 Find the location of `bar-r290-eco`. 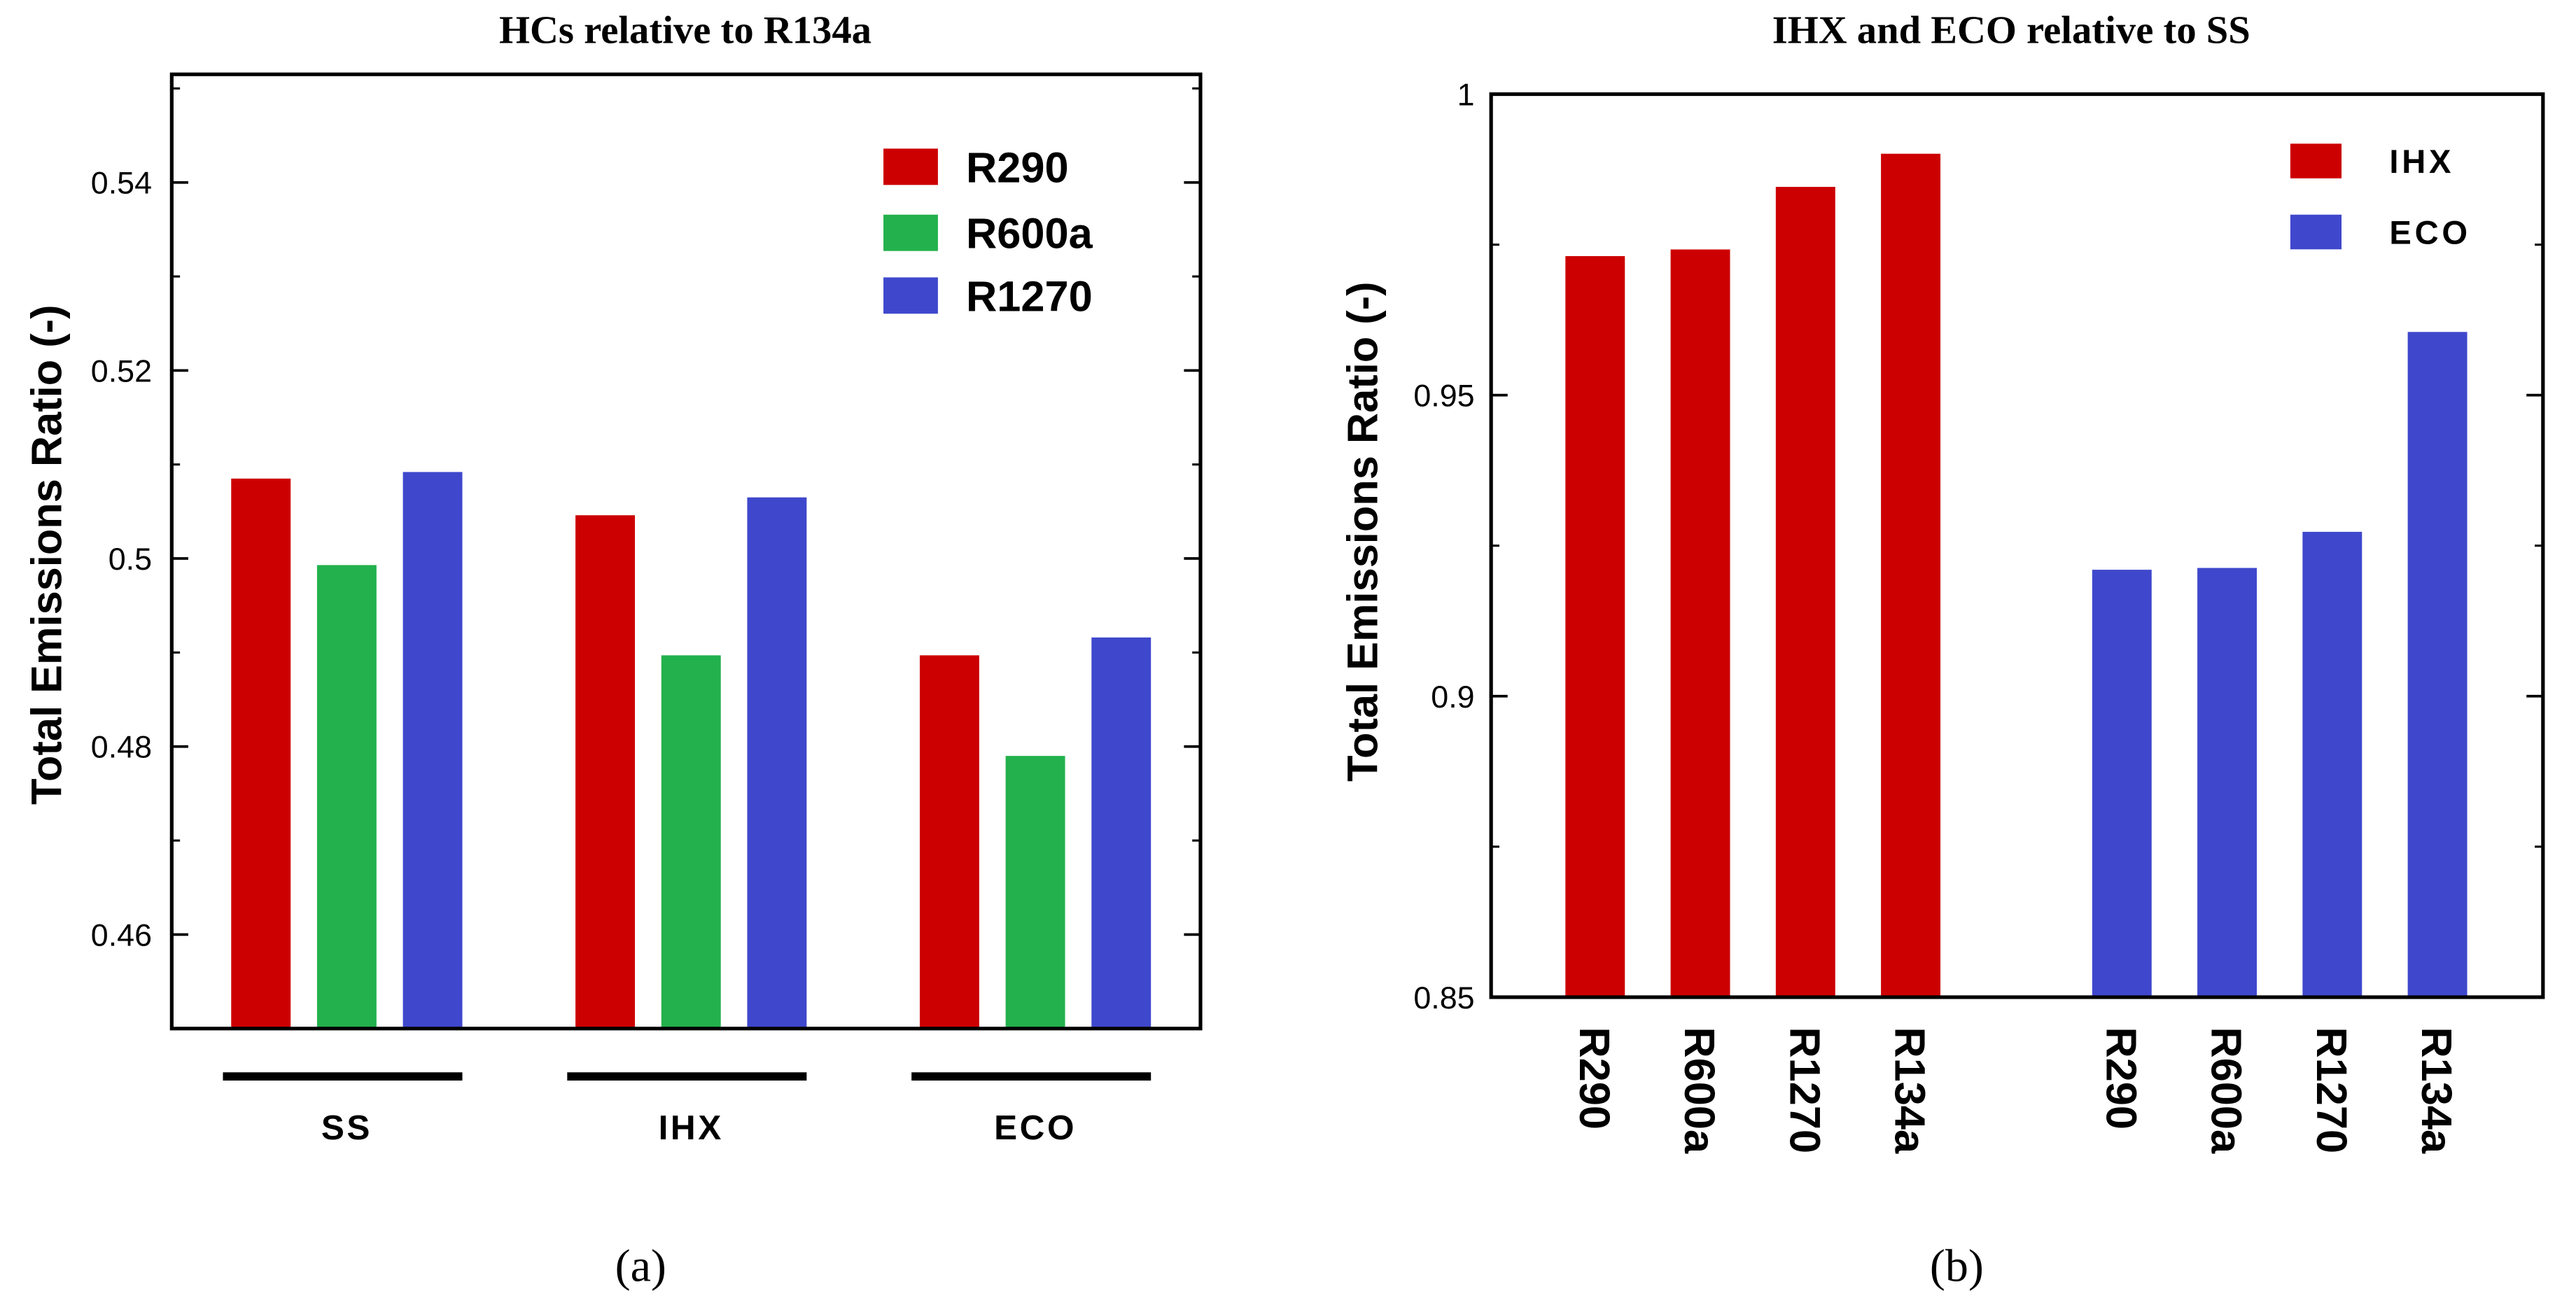

bar-r290-eco is located at coordinates (2122, 783).